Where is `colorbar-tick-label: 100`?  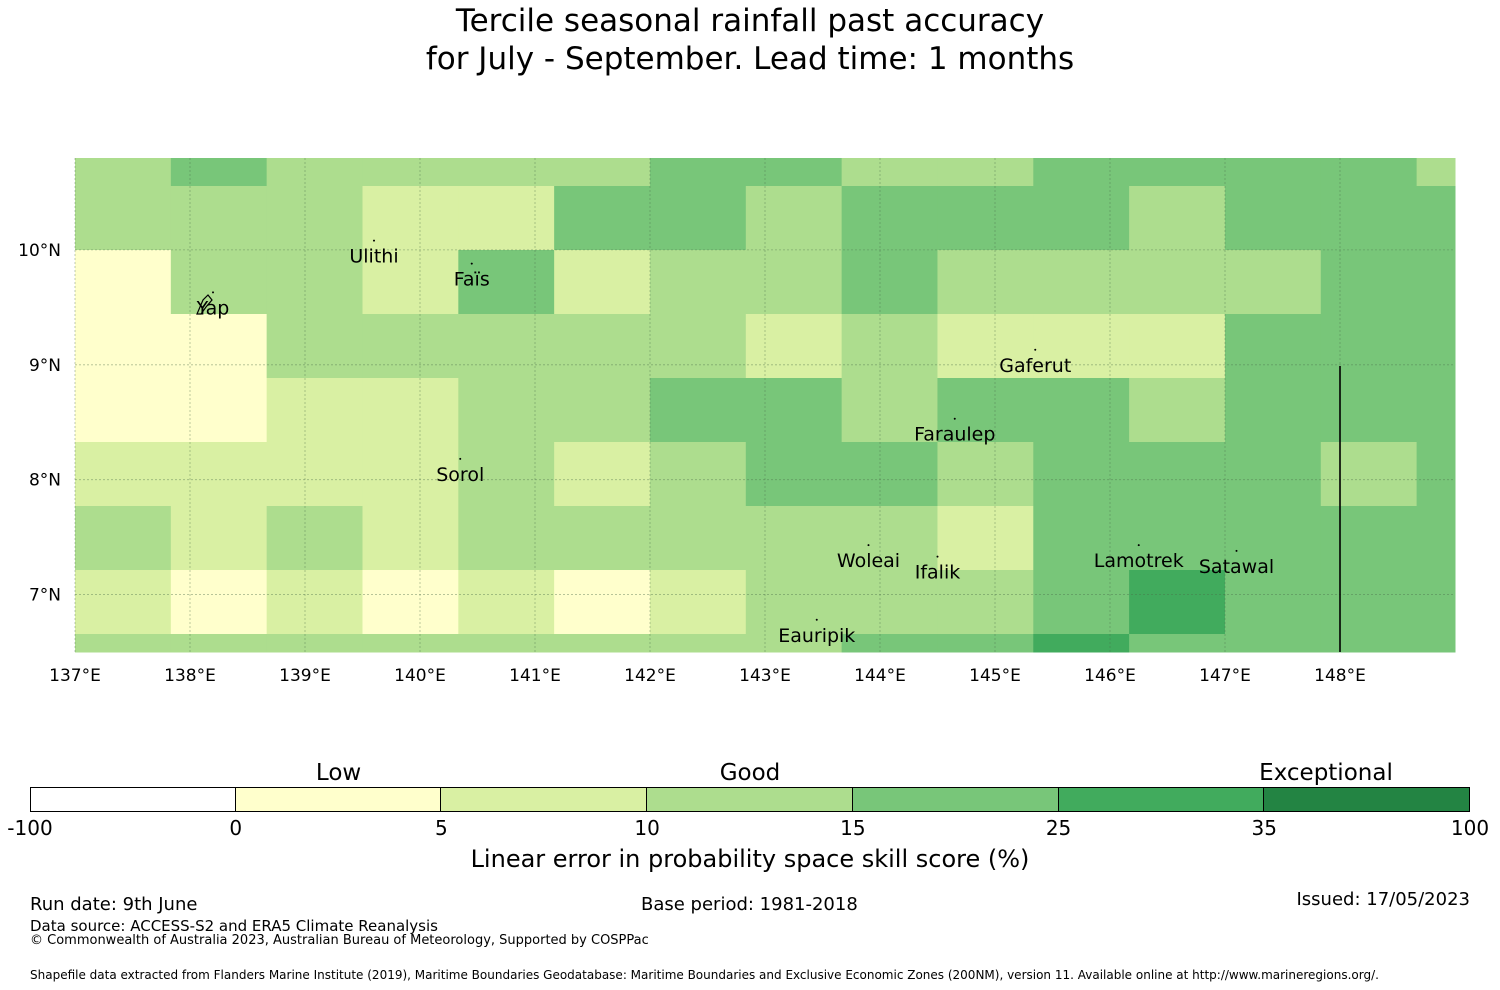 colorbar-tick-label: 100 is located at coordinates (1470, 828).